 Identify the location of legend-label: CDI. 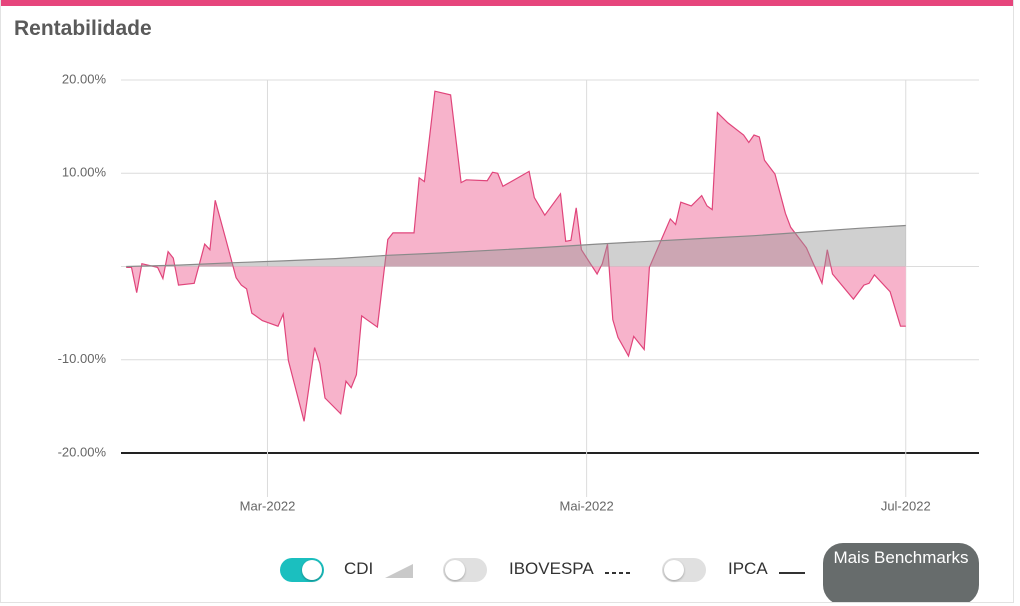
(359, 568).